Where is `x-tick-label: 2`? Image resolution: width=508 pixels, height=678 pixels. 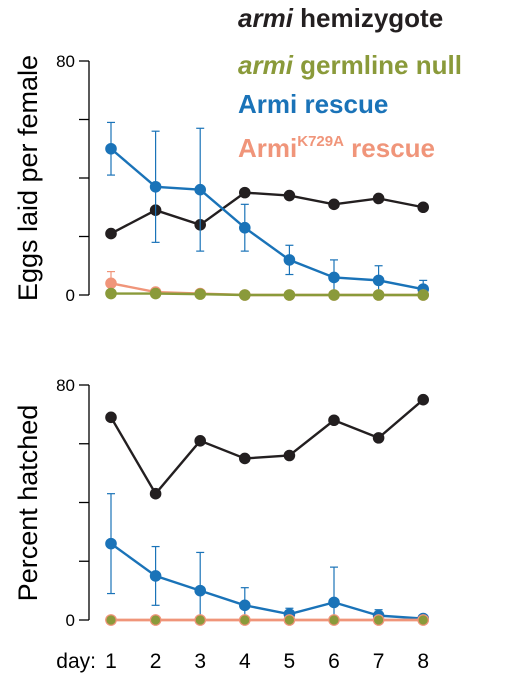 x-tick-label: 2 is located at coordinates (156, 661).